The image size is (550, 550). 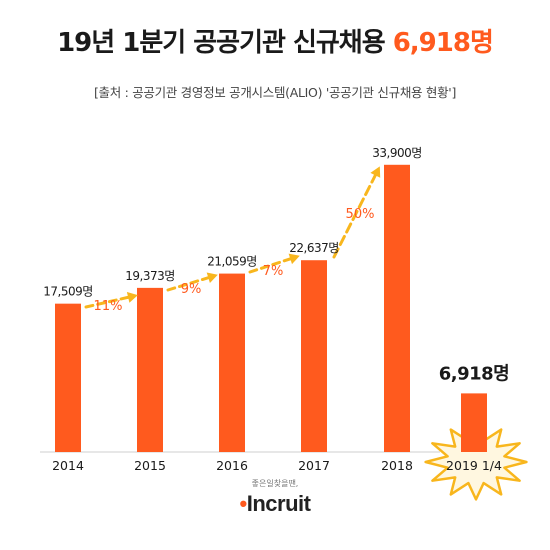 I want to click on title-highlight: 6,918명, so click(x=443, y=43).